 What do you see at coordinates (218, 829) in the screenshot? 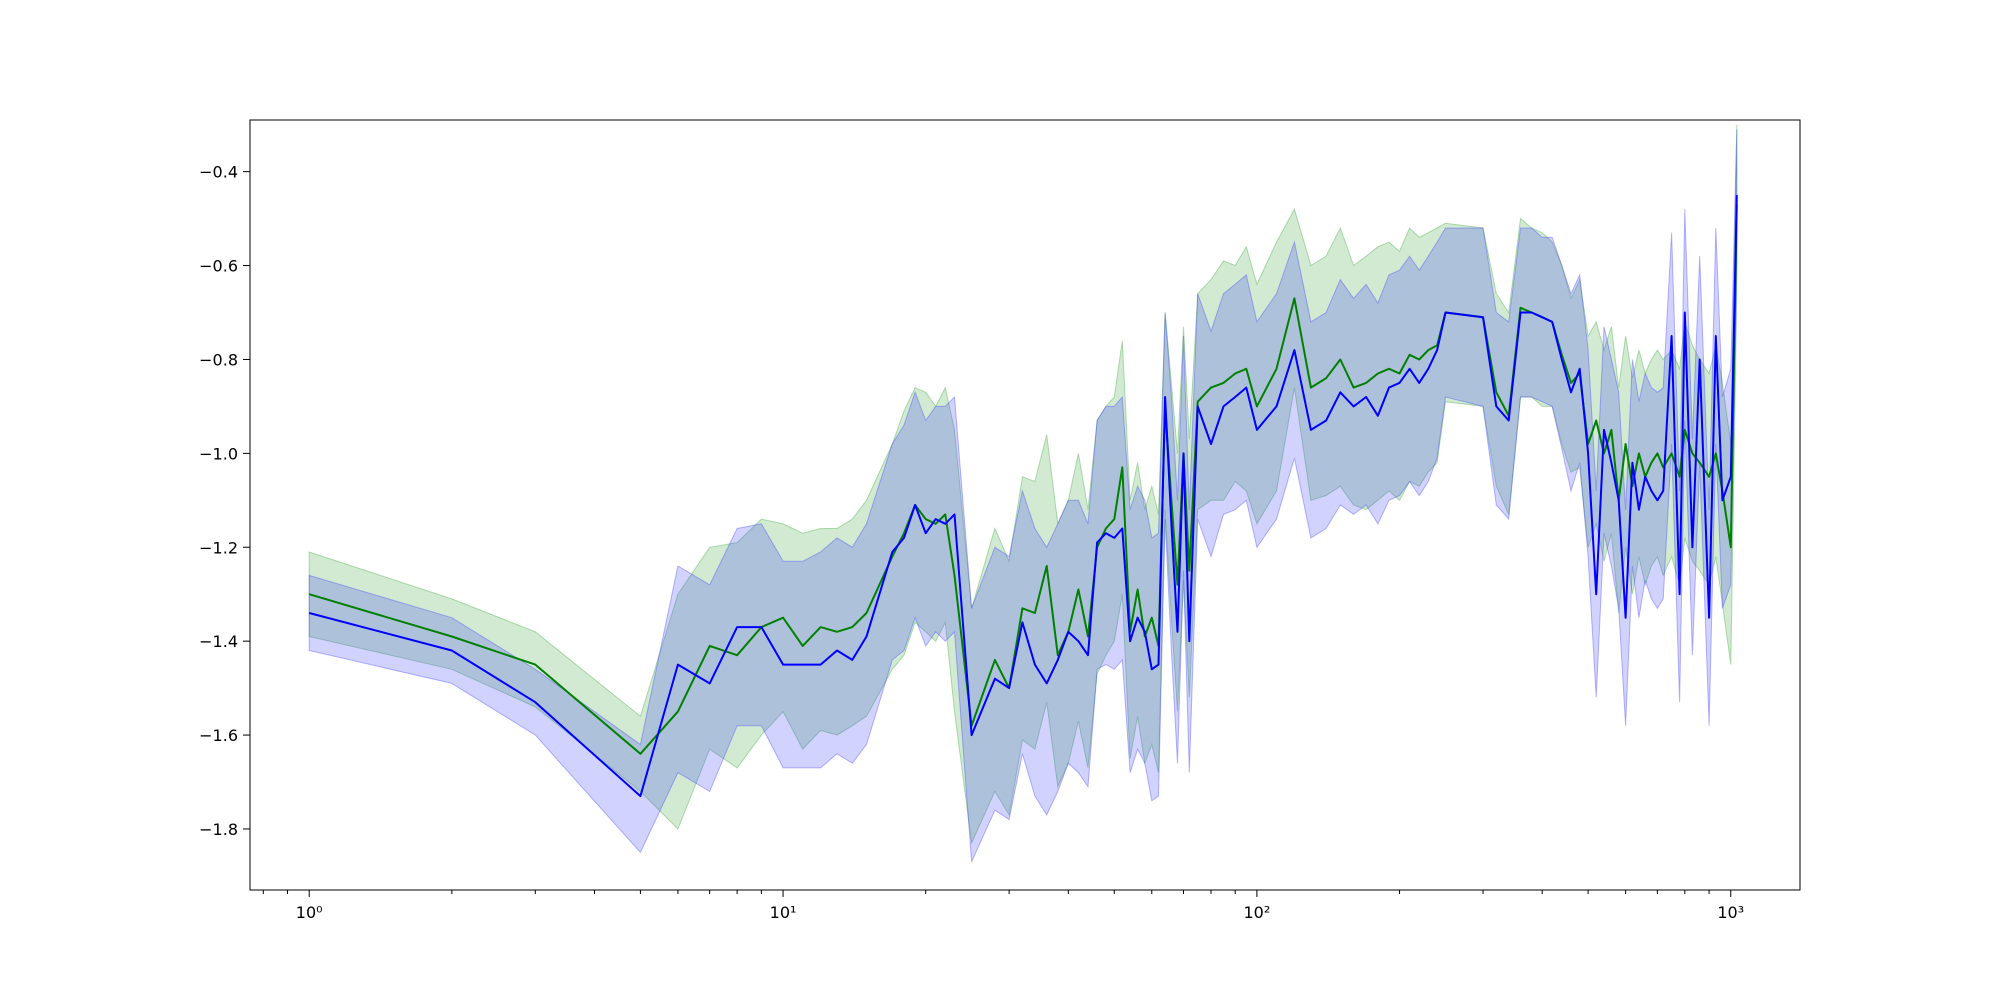
I see `y-tick-label: −1.8` at bounding box center [218, 829].